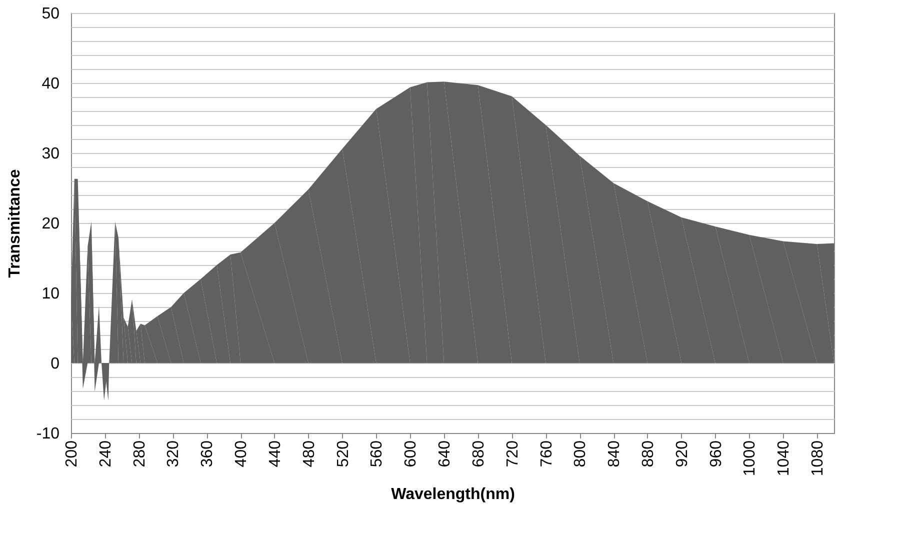 This screenshot has width=919, height=554. What do you see at coordinates (51, 154) in the screenshot?
I see `y-tick-label: 30` at bounding box center [51, 154].